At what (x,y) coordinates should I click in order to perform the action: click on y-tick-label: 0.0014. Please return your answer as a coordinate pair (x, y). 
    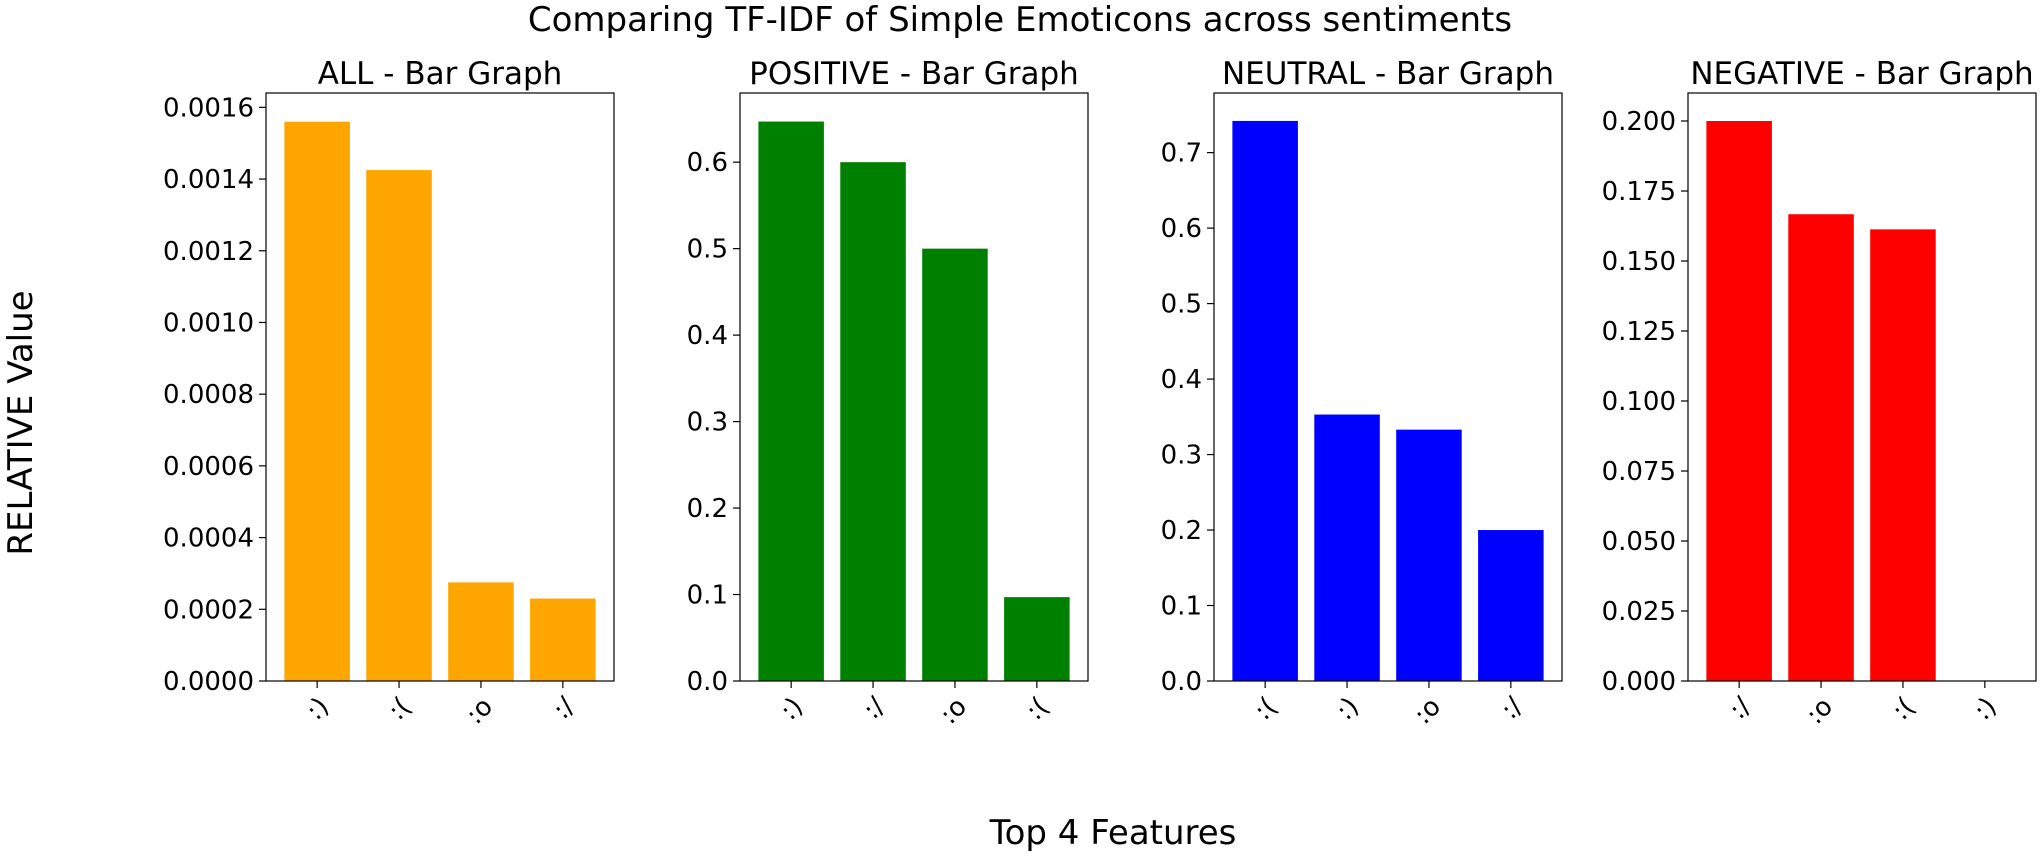
    Looking at the image, I should click on (208, 180).